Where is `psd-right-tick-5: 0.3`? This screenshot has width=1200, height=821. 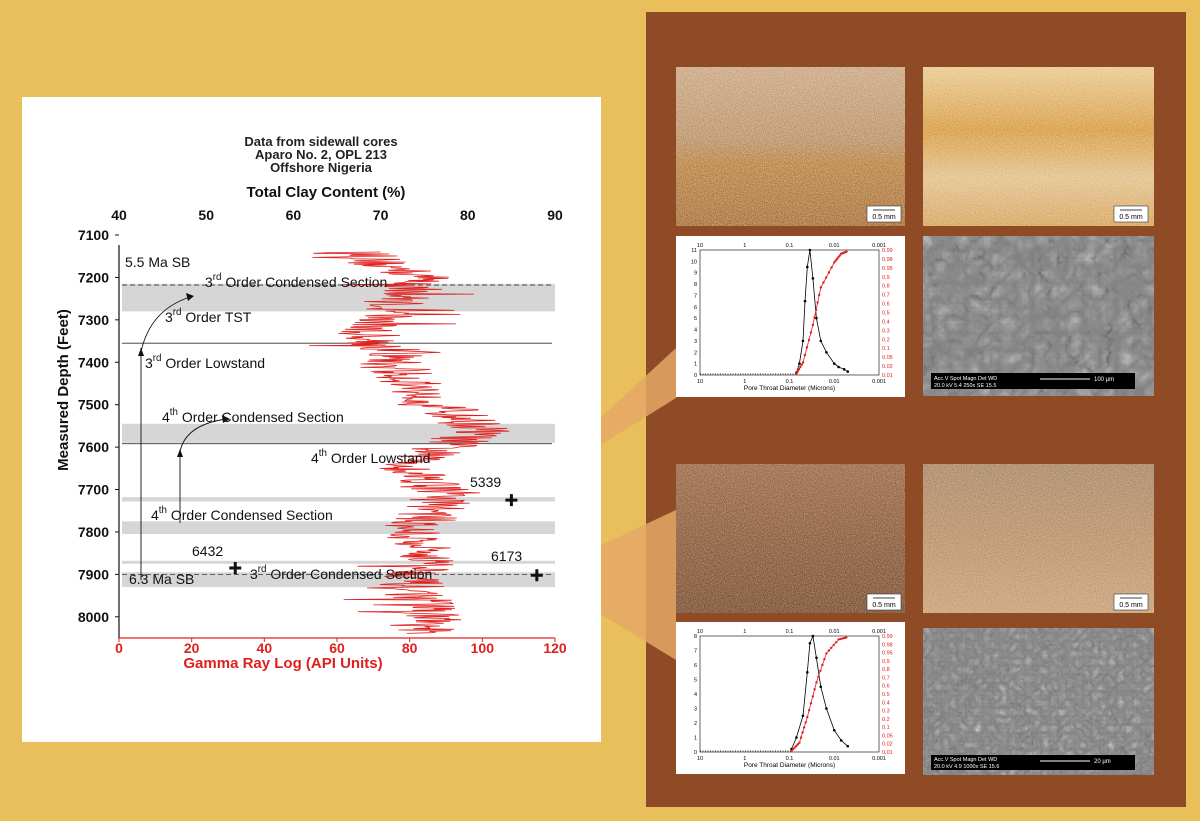
psd-right-tick-5: 0.3 is located at coordinates (886, 712).